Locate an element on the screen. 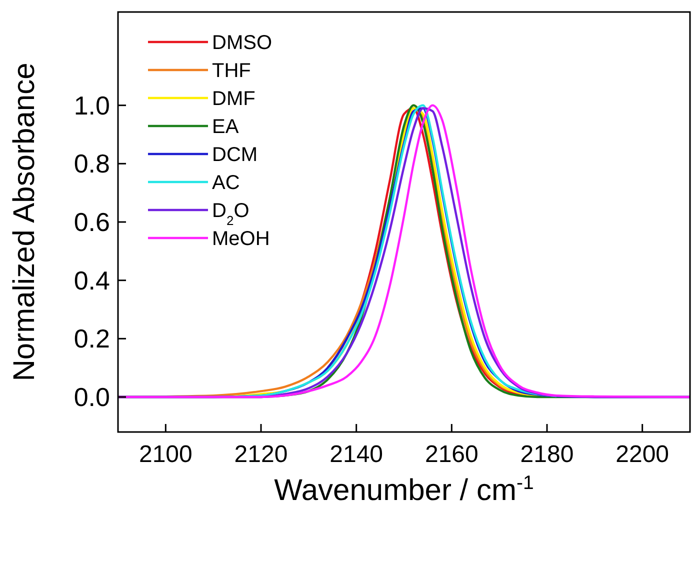 This screenshot has height=576, width=700. y-tick-label: 0.2 is located at coordinates (92, 339).